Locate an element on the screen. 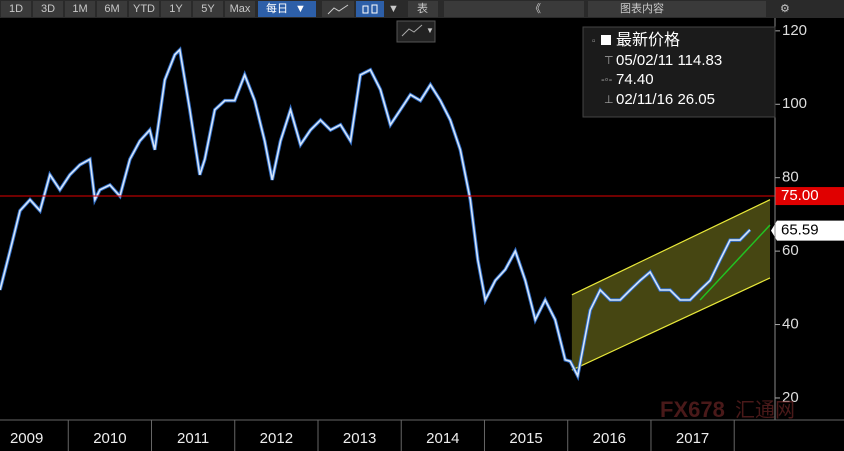 The width and height of the screenshot is (844, 451). reference-tag is located at coordinates (809, 196).